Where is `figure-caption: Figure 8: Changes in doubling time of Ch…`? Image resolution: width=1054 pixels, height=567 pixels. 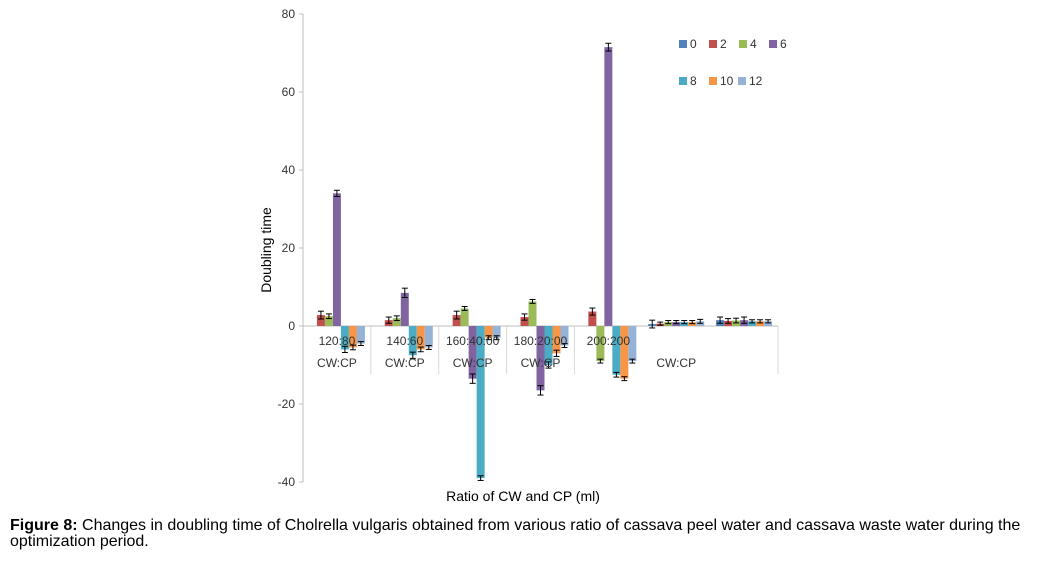
figure-caption: Figure 8: Changes in doubling time of Ch… is located at coordinates (525, 534).